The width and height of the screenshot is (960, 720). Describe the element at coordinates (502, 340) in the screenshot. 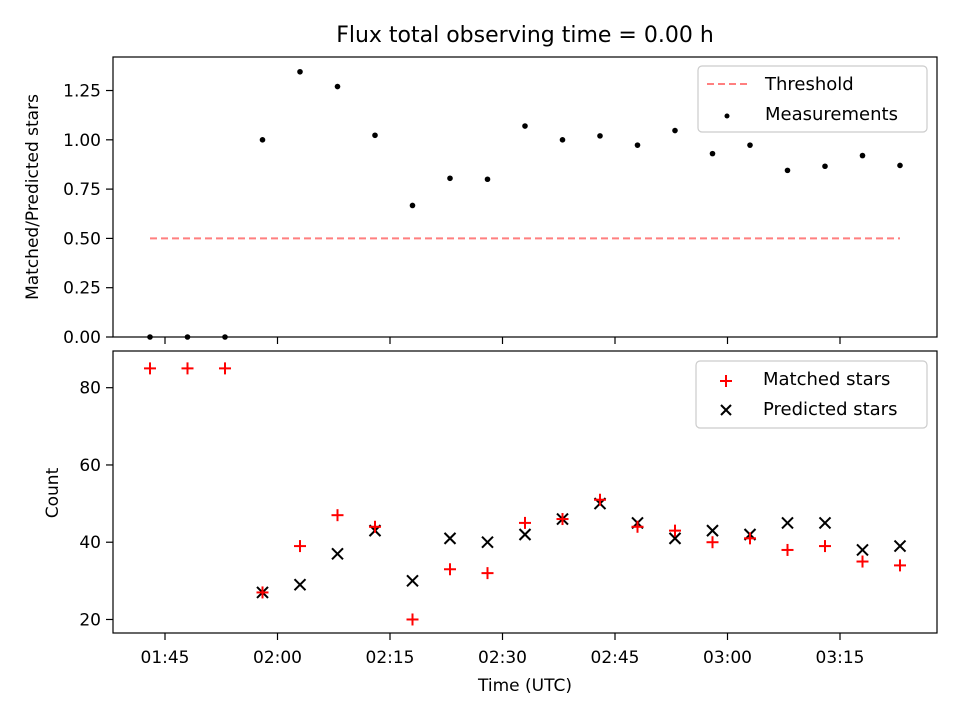

I see `x-ticks-ratio` at that location.